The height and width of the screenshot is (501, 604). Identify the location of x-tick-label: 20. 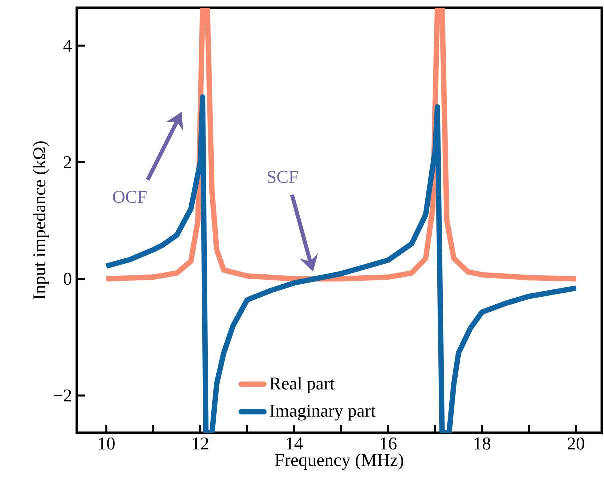
(576, 444).